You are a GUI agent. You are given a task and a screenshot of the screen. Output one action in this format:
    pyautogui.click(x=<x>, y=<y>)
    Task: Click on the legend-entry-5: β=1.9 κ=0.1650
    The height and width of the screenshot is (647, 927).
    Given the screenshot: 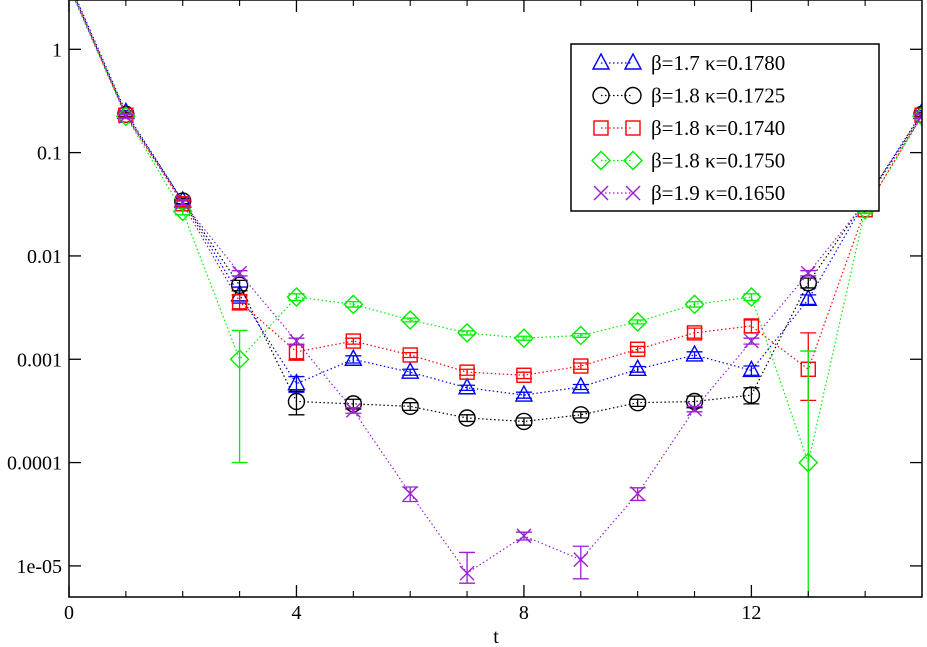 What is the action you would take?
    pyautogui.click(x=689, y=193)
    